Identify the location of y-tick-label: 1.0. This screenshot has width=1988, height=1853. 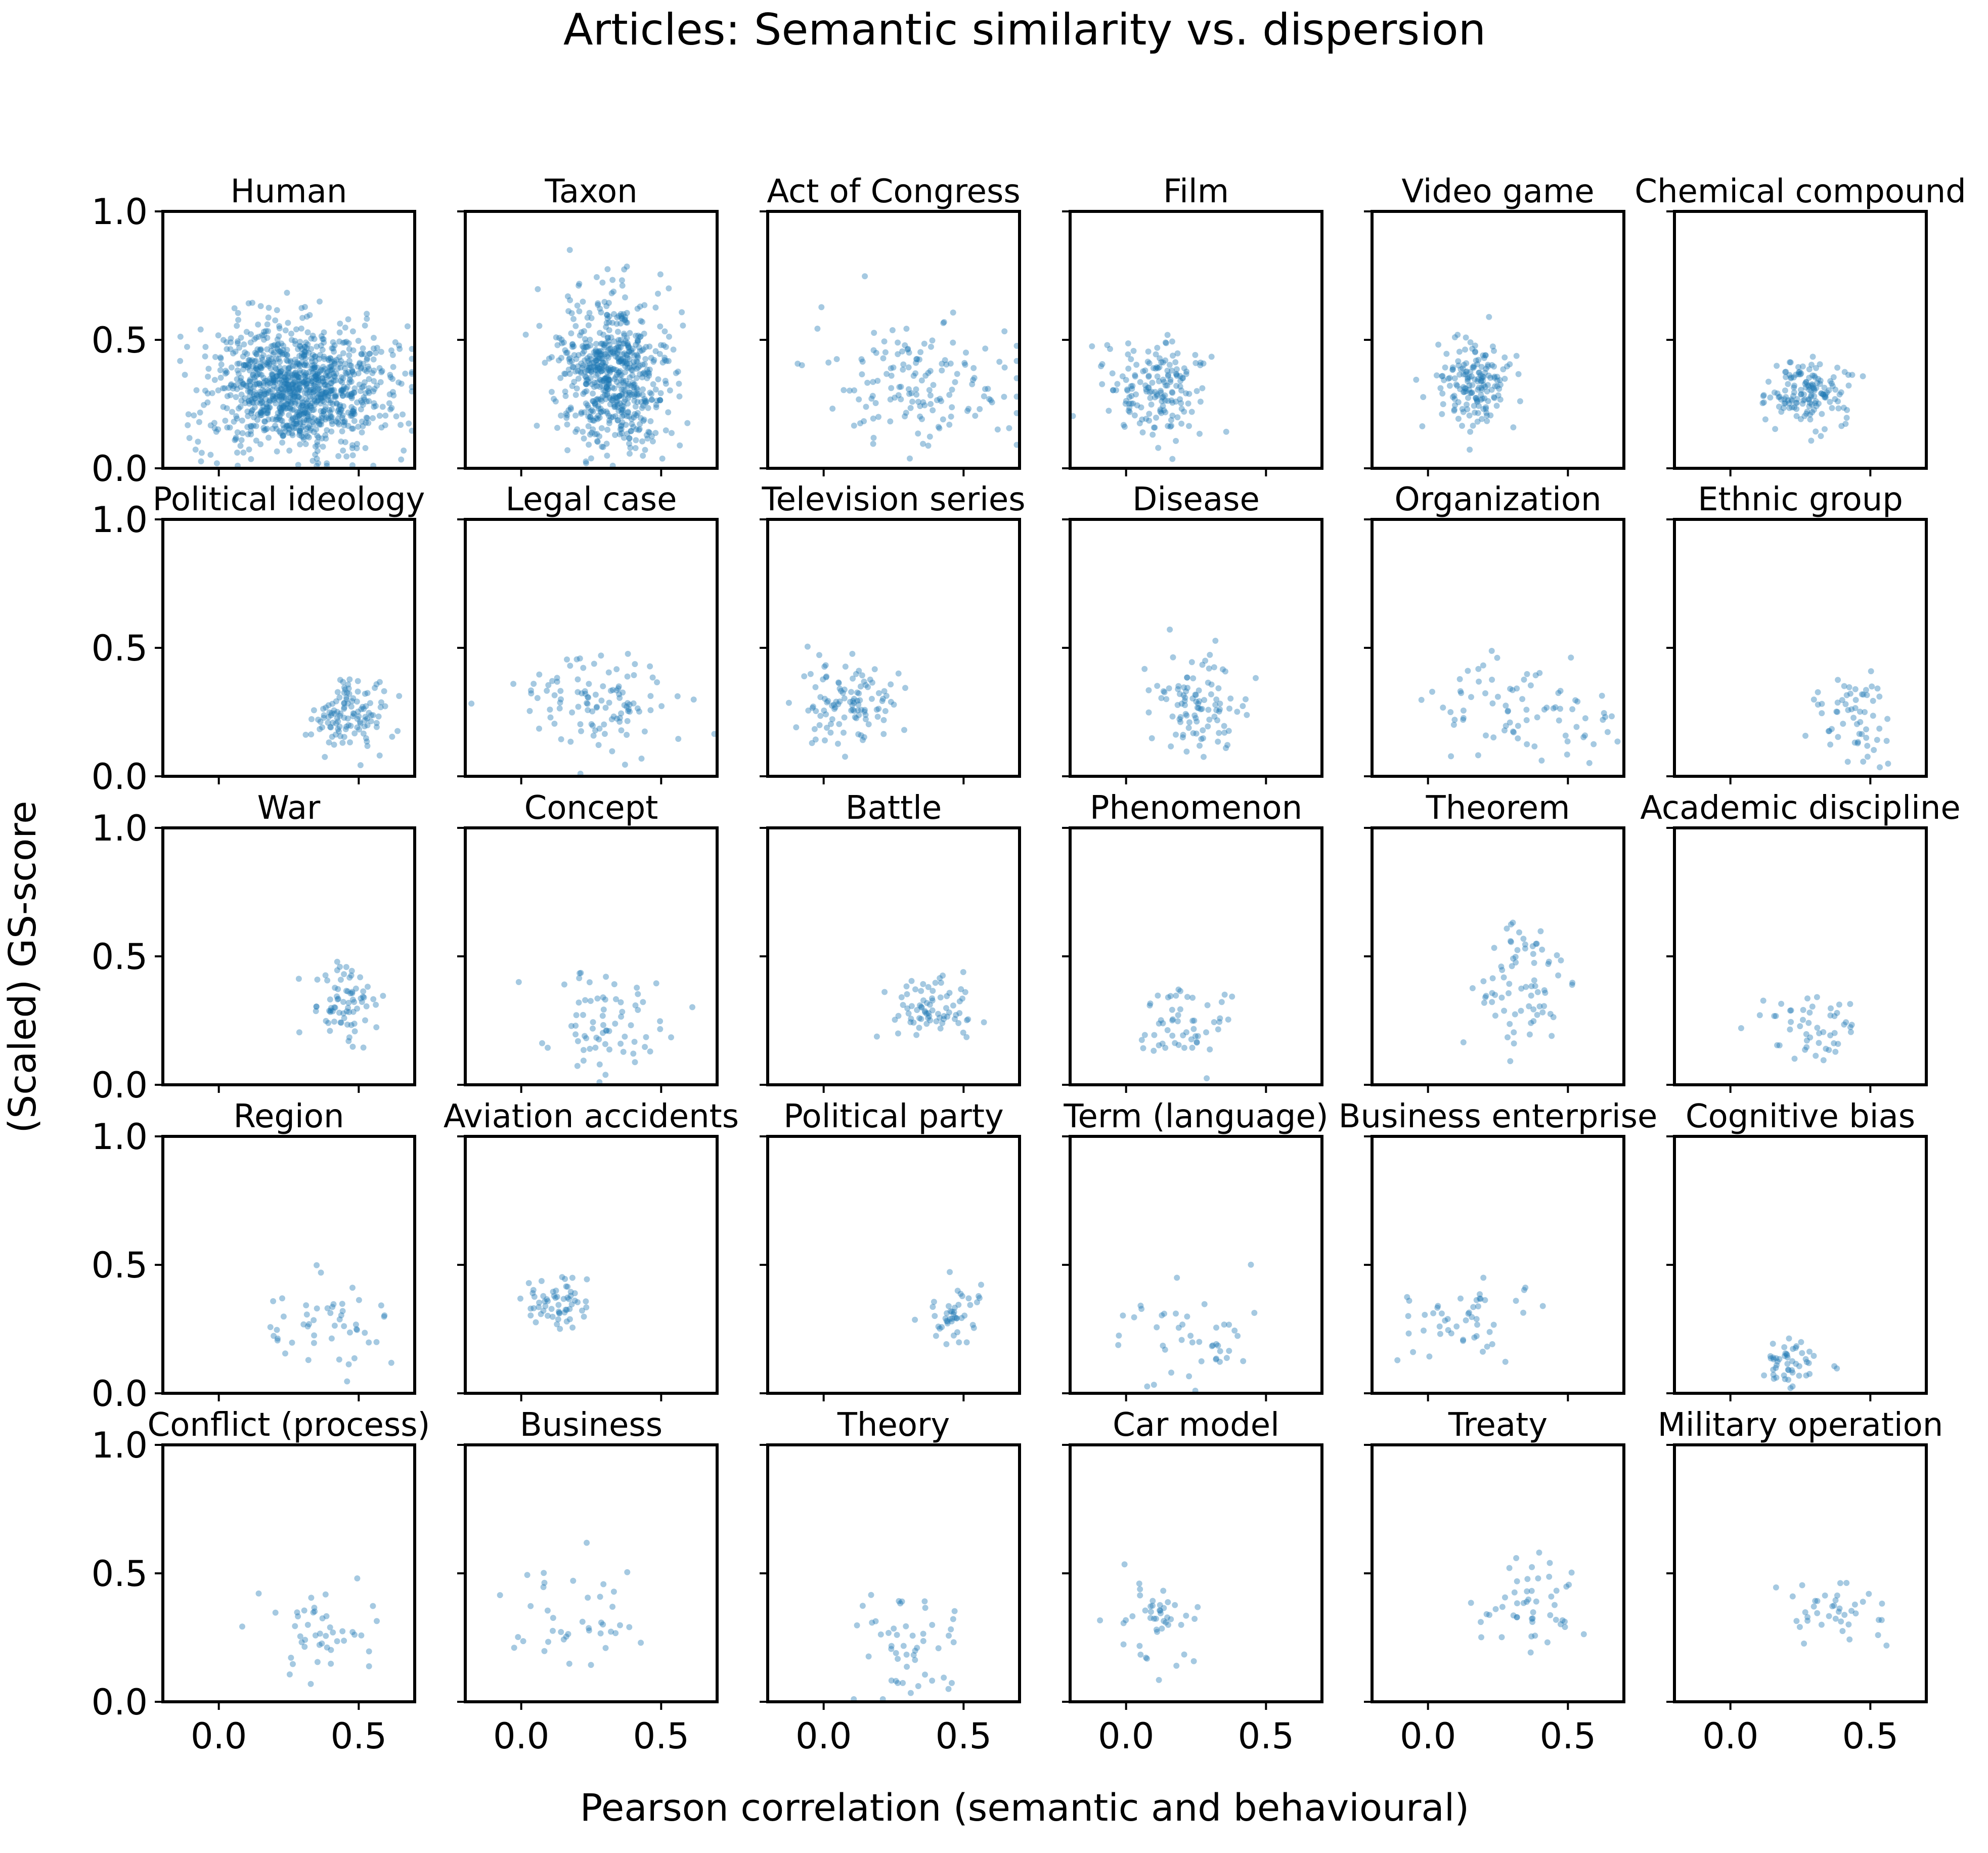
(120, 520).